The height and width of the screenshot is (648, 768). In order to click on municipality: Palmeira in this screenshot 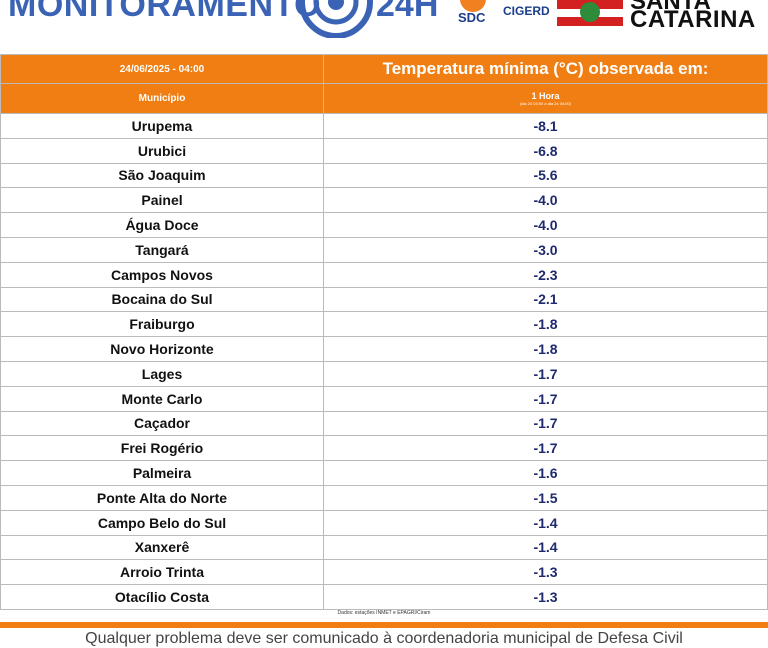, I will do `click(162, 473)`.